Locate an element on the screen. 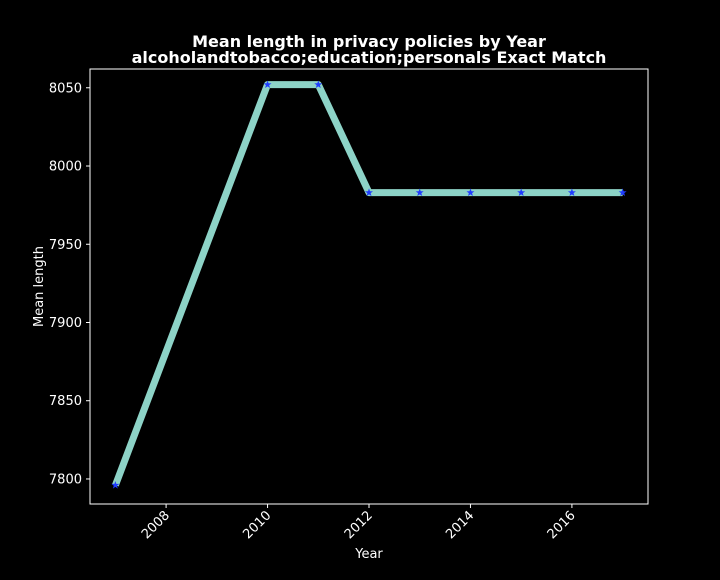 The height and width of the screenshot is (580, 720). y-axis-ticks: 7800 7850 7900 7950 8000 8050 is located at coordinates (69, 284).